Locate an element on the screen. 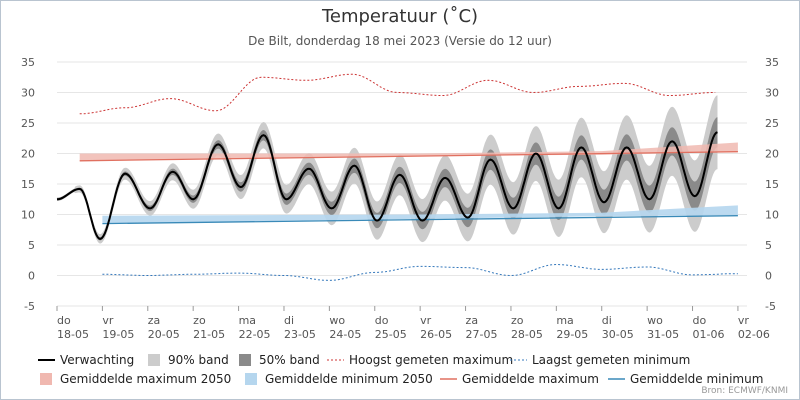 Image resolution: width=800 pixels, height=400 pixels. record-min-line is located at coordinates (420, 272).